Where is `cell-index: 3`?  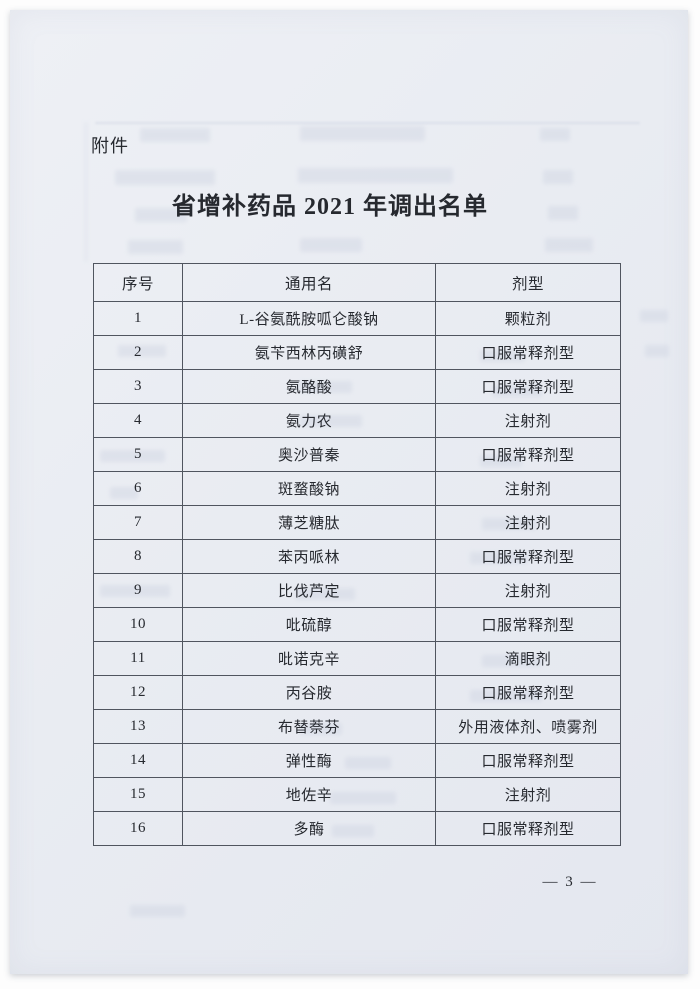 cell-index: 3 is located at coordinates (138, 386).